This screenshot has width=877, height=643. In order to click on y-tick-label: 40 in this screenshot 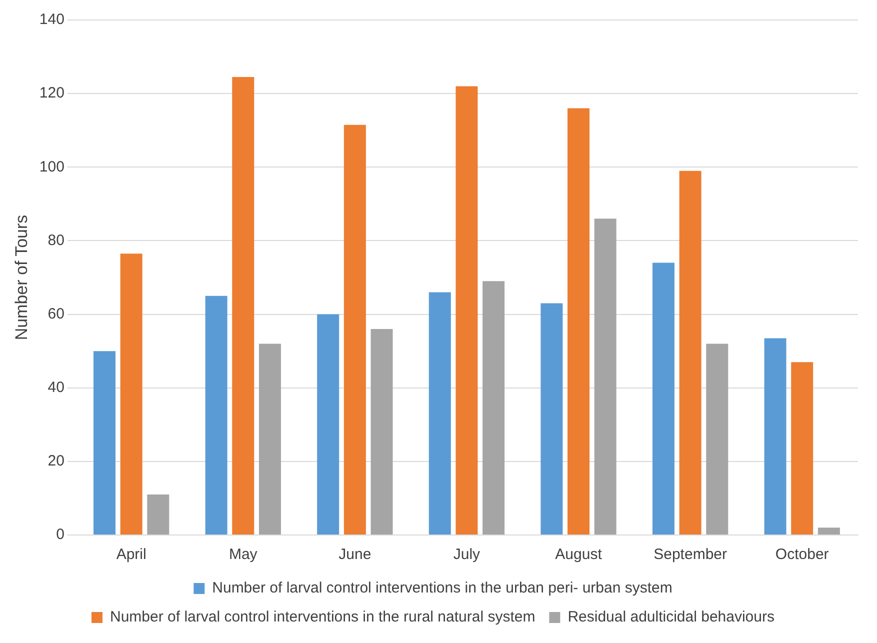, I will do `click(56, 387)`.